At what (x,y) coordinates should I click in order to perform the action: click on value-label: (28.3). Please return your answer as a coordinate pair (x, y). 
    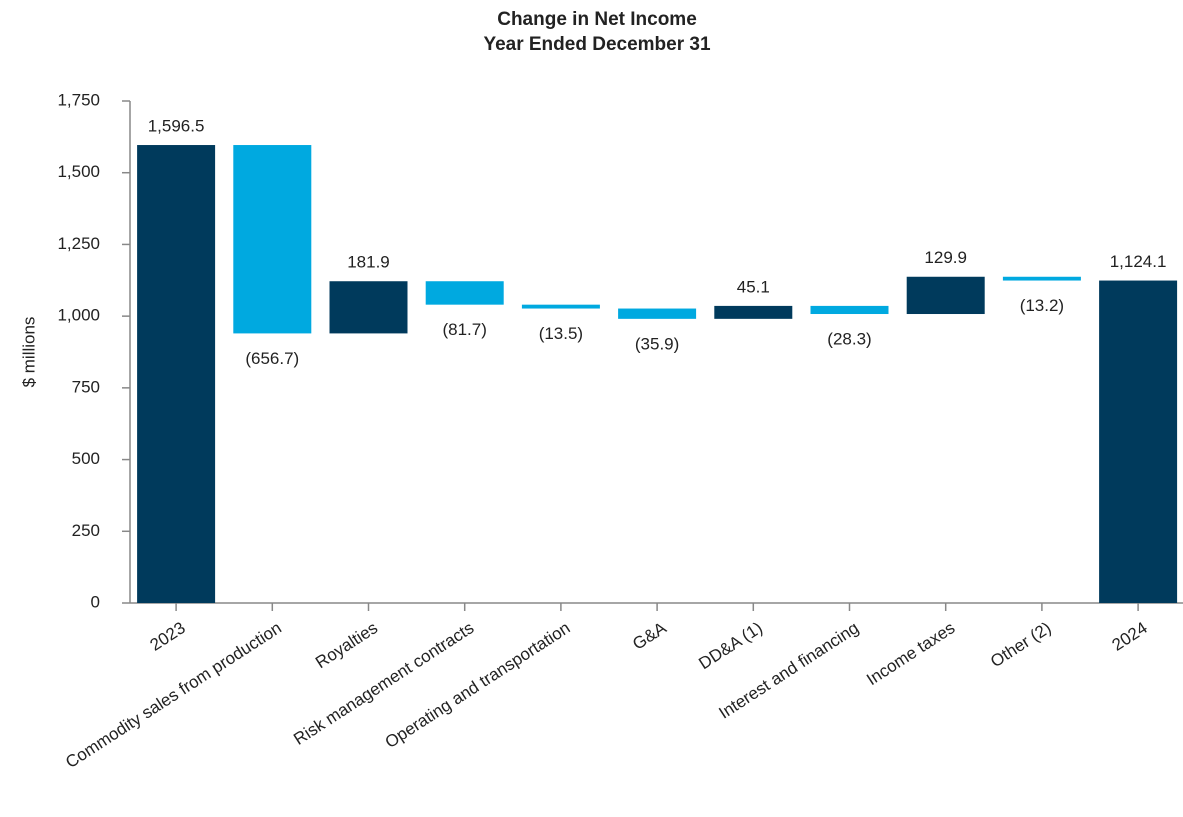
    Looking at the image, I should click on (849, 339).